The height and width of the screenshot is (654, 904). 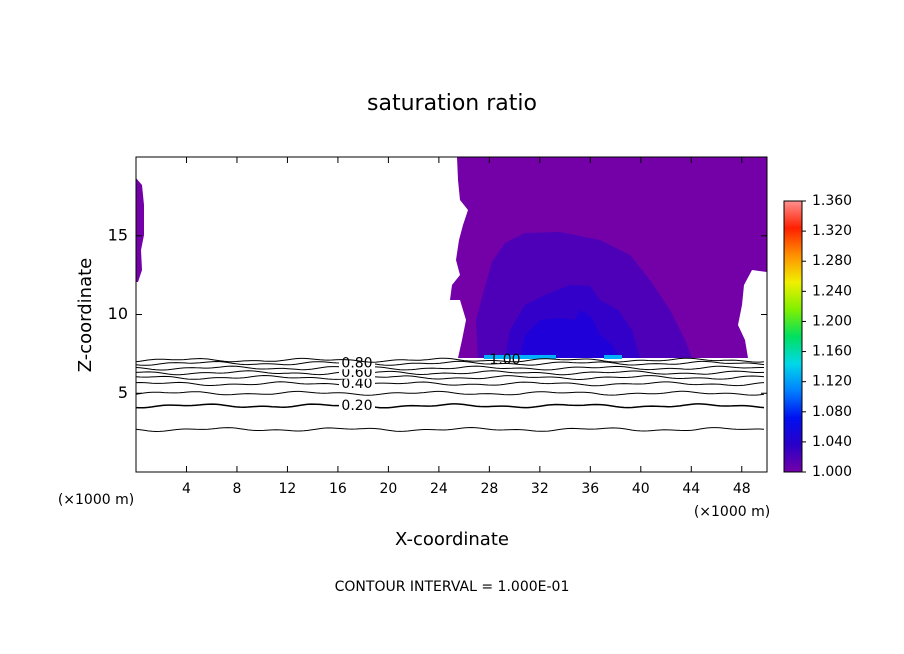 I want to click on colorbar-tick-label: 1.120, so click(x=832, y=382).